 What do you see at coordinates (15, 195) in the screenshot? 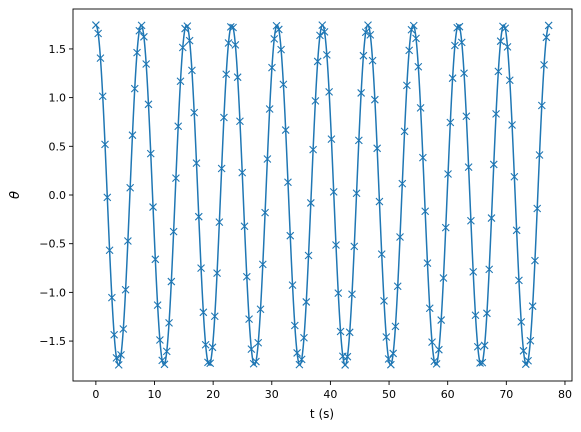
I see `y-axis-label: θ` at bounding box center [15, 195].